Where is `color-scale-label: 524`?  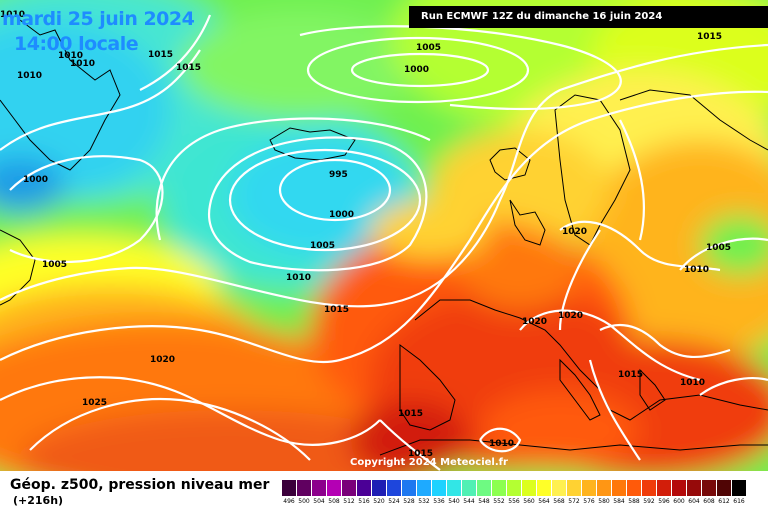
color-scale-label: 524 is located at coordinates (394, 501).